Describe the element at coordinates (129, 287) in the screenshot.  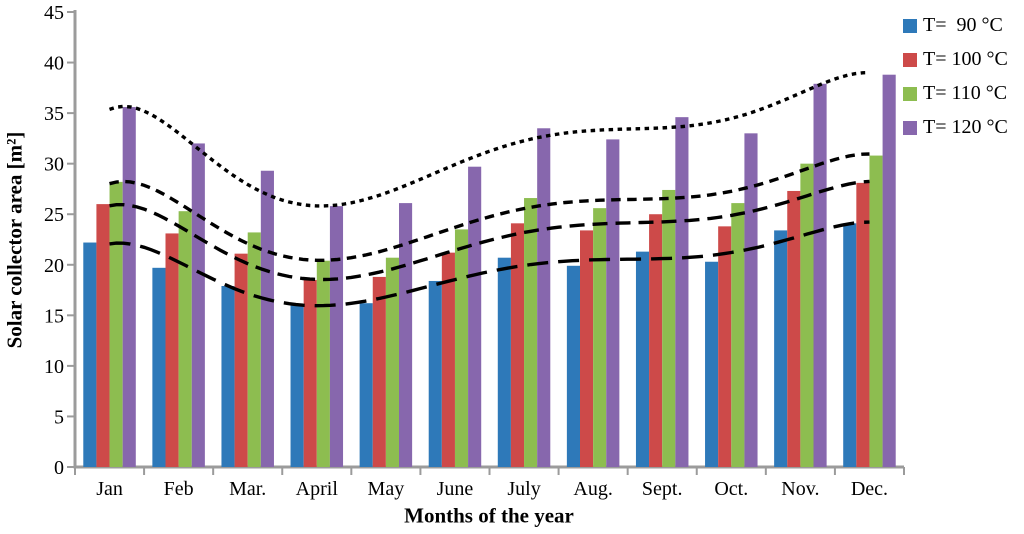
I see `bar-jan-series3` at that location.